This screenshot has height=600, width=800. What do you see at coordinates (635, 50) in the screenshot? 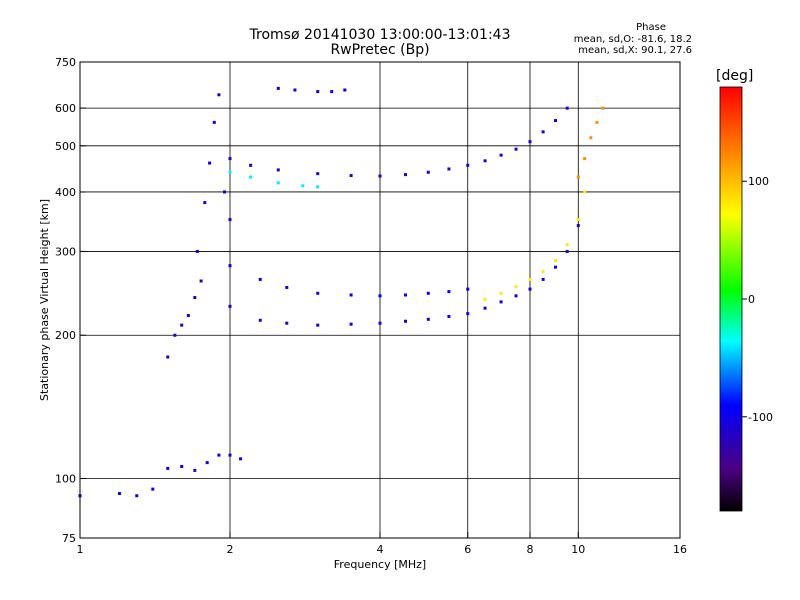
I see `phase-stats-x: mean, sd,X: 90.1, 27.6` at bounding box center [635, 50].